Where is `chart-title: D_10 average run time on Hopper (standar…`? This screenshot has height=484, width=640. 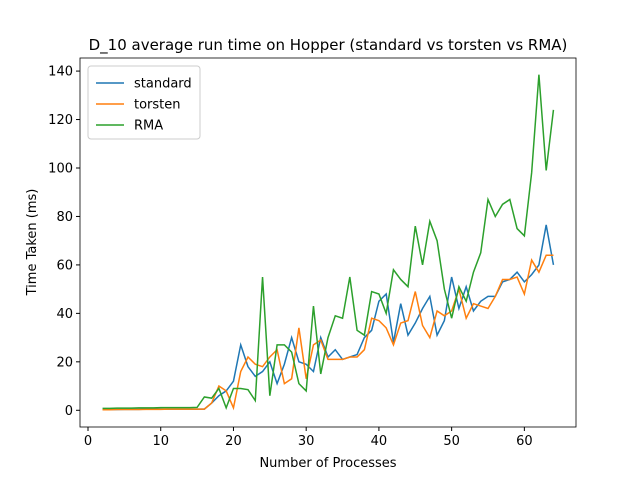
chart-title: D_10 average run time on Hopper (standar… is located at coordinates (328, 45).